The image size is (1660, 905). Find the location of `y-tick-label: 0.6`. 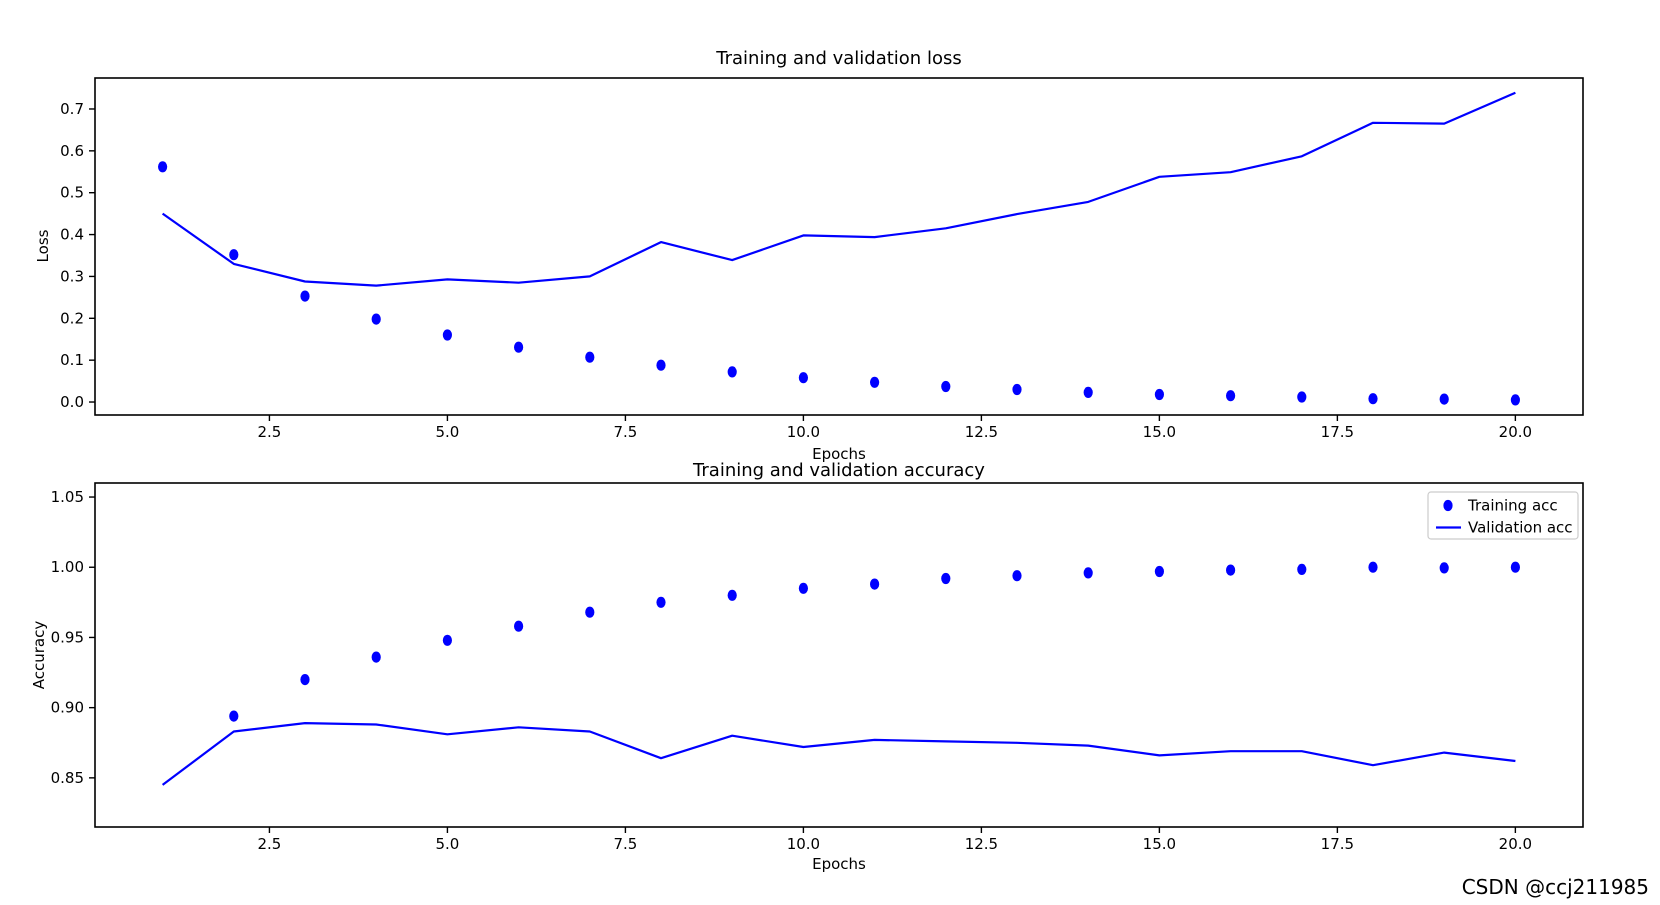

y-tick-label: 0.6 is located at coordinates (72, 151).